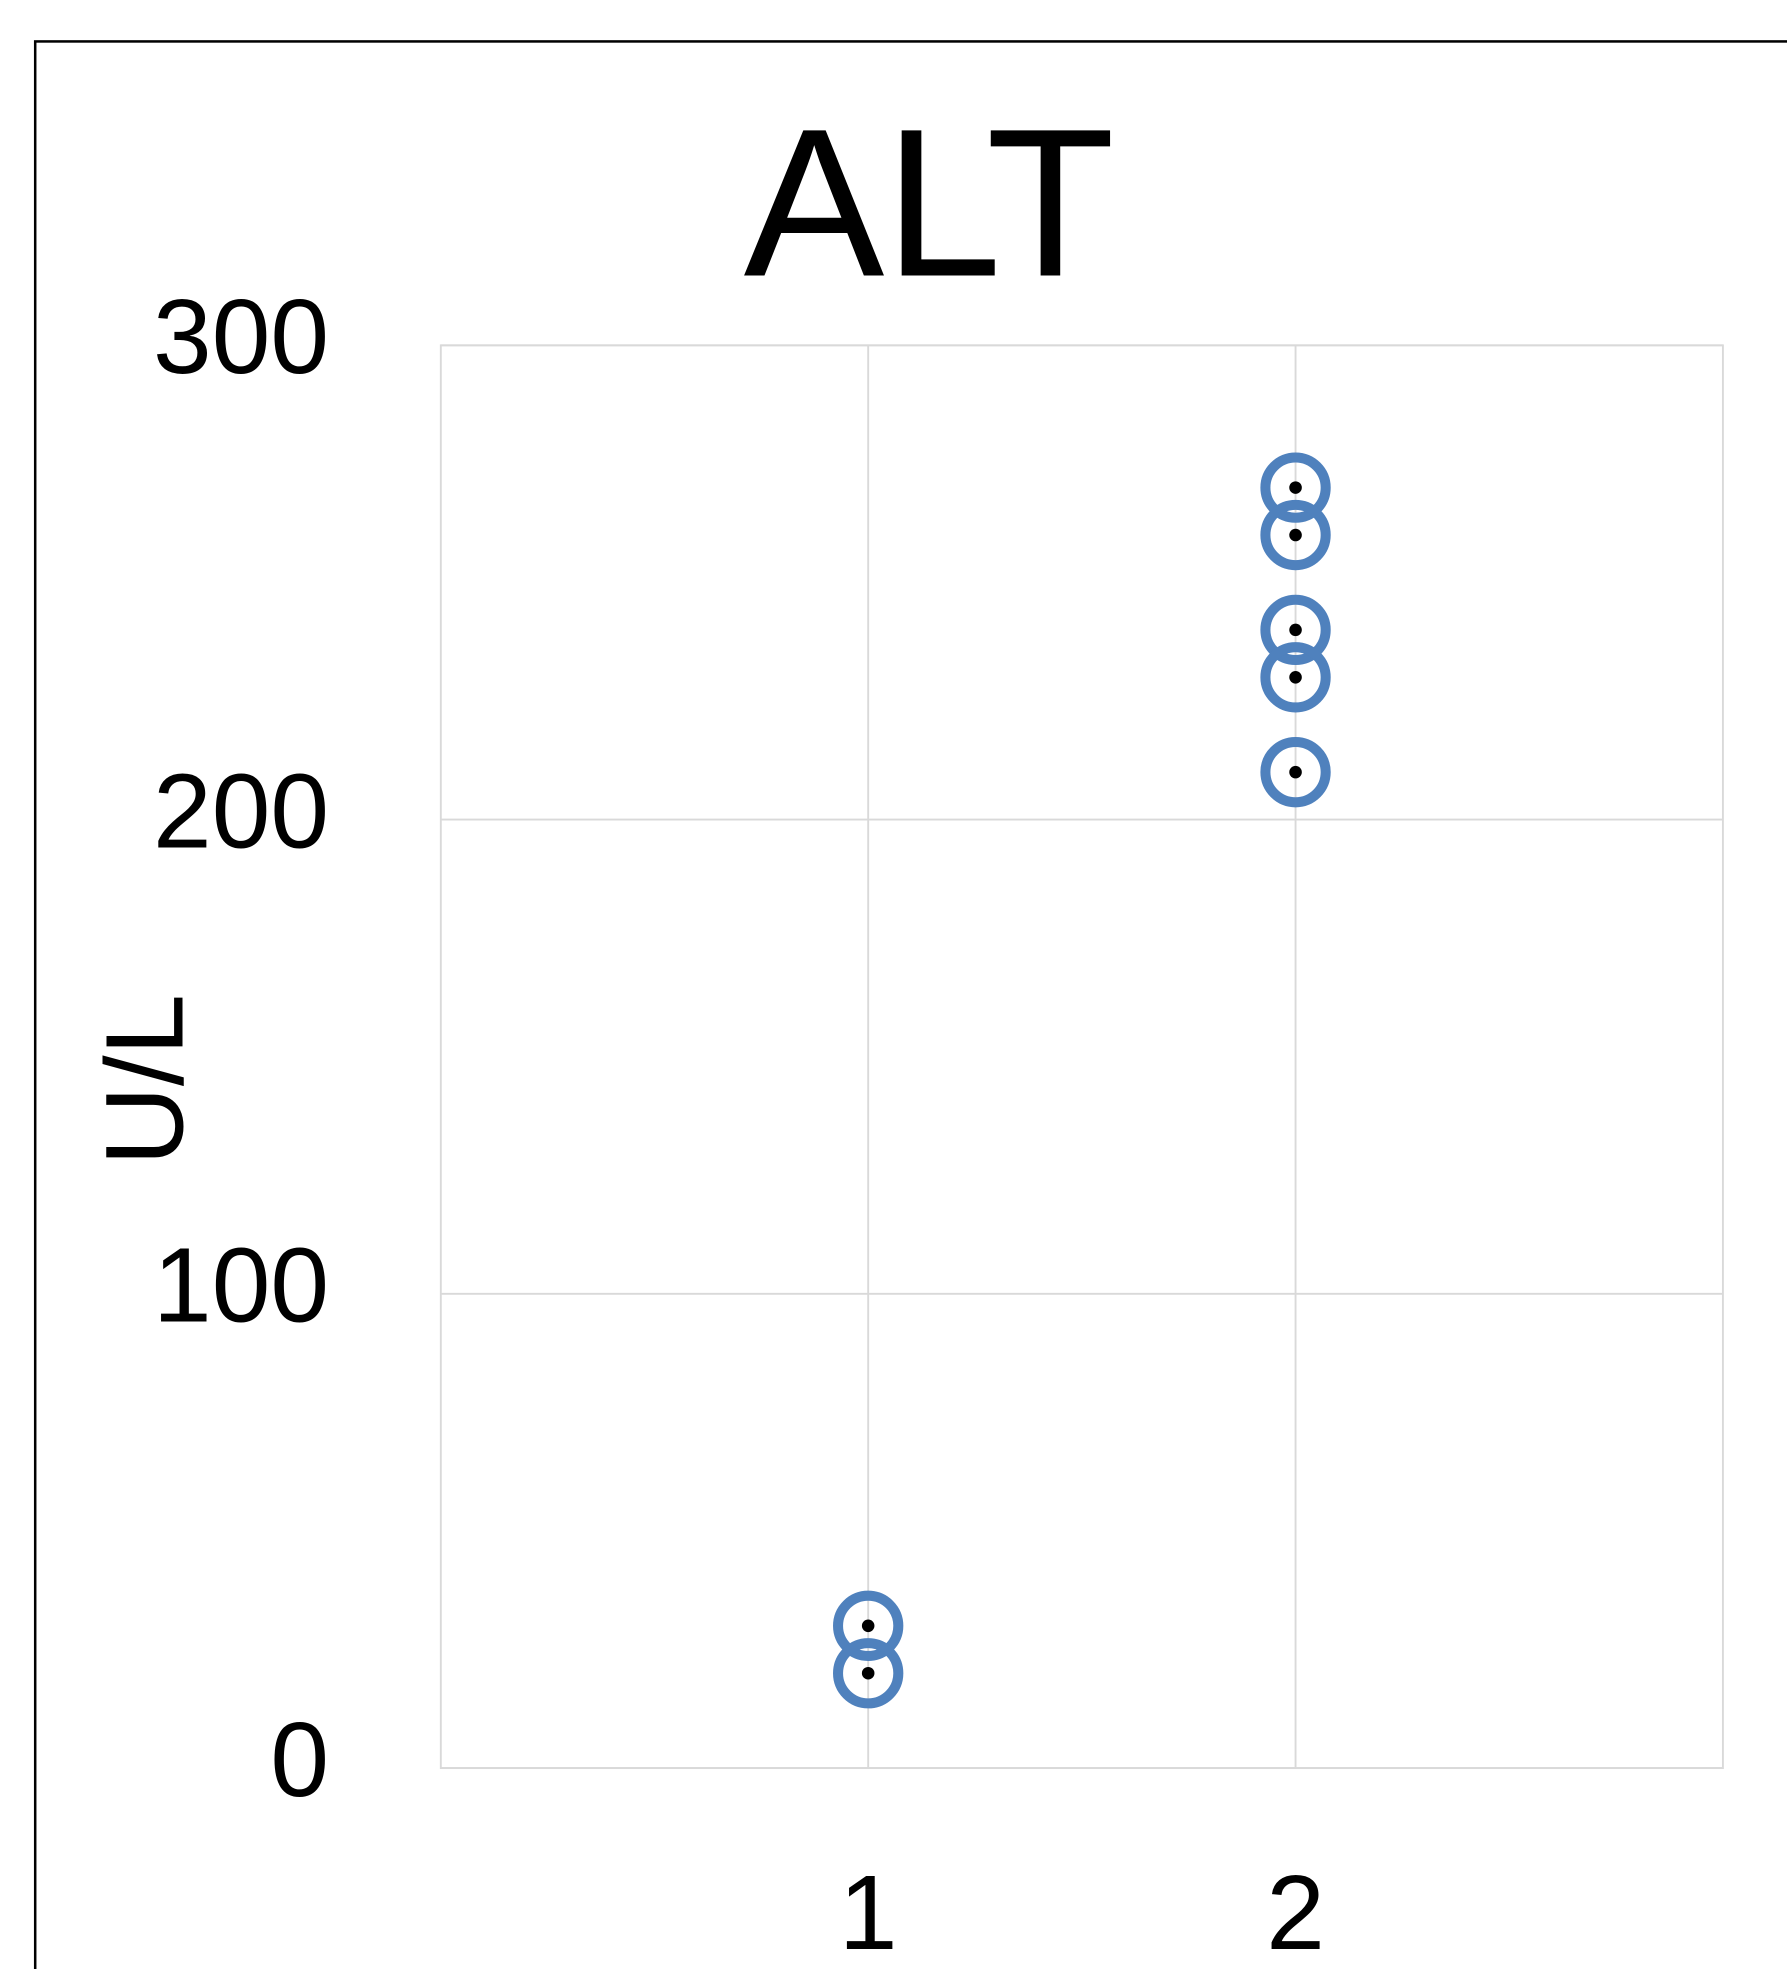 This screenshot has width=1787, height=1969. I want to click on y-axis-label: U/L, so click(144, 1080).